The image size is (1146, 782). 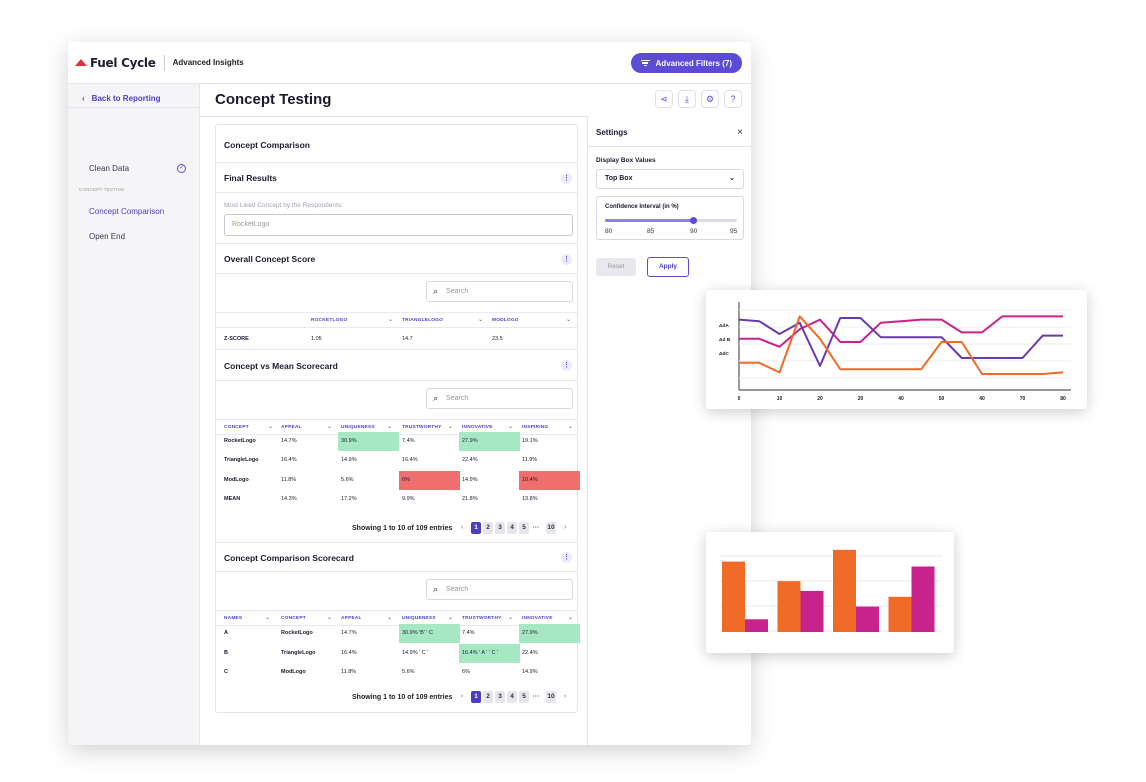 What do you see at coordinates (329, 320) in the screenshot?
I see `column-header: ROCKETLOGO` at bounding box center [329, 320].